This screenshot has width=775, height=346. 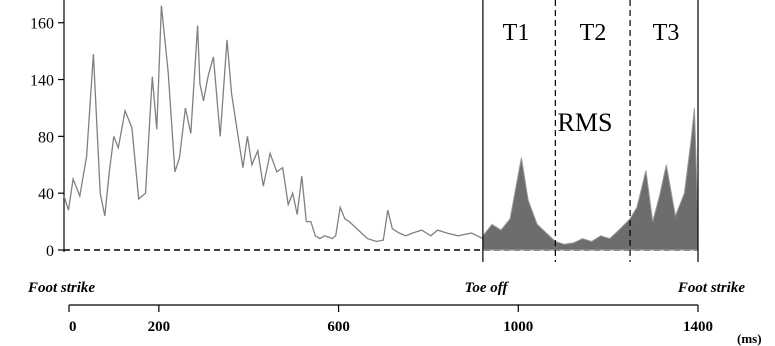 I want to click on x-tick-label: 1400, so click(x=698, y=327).